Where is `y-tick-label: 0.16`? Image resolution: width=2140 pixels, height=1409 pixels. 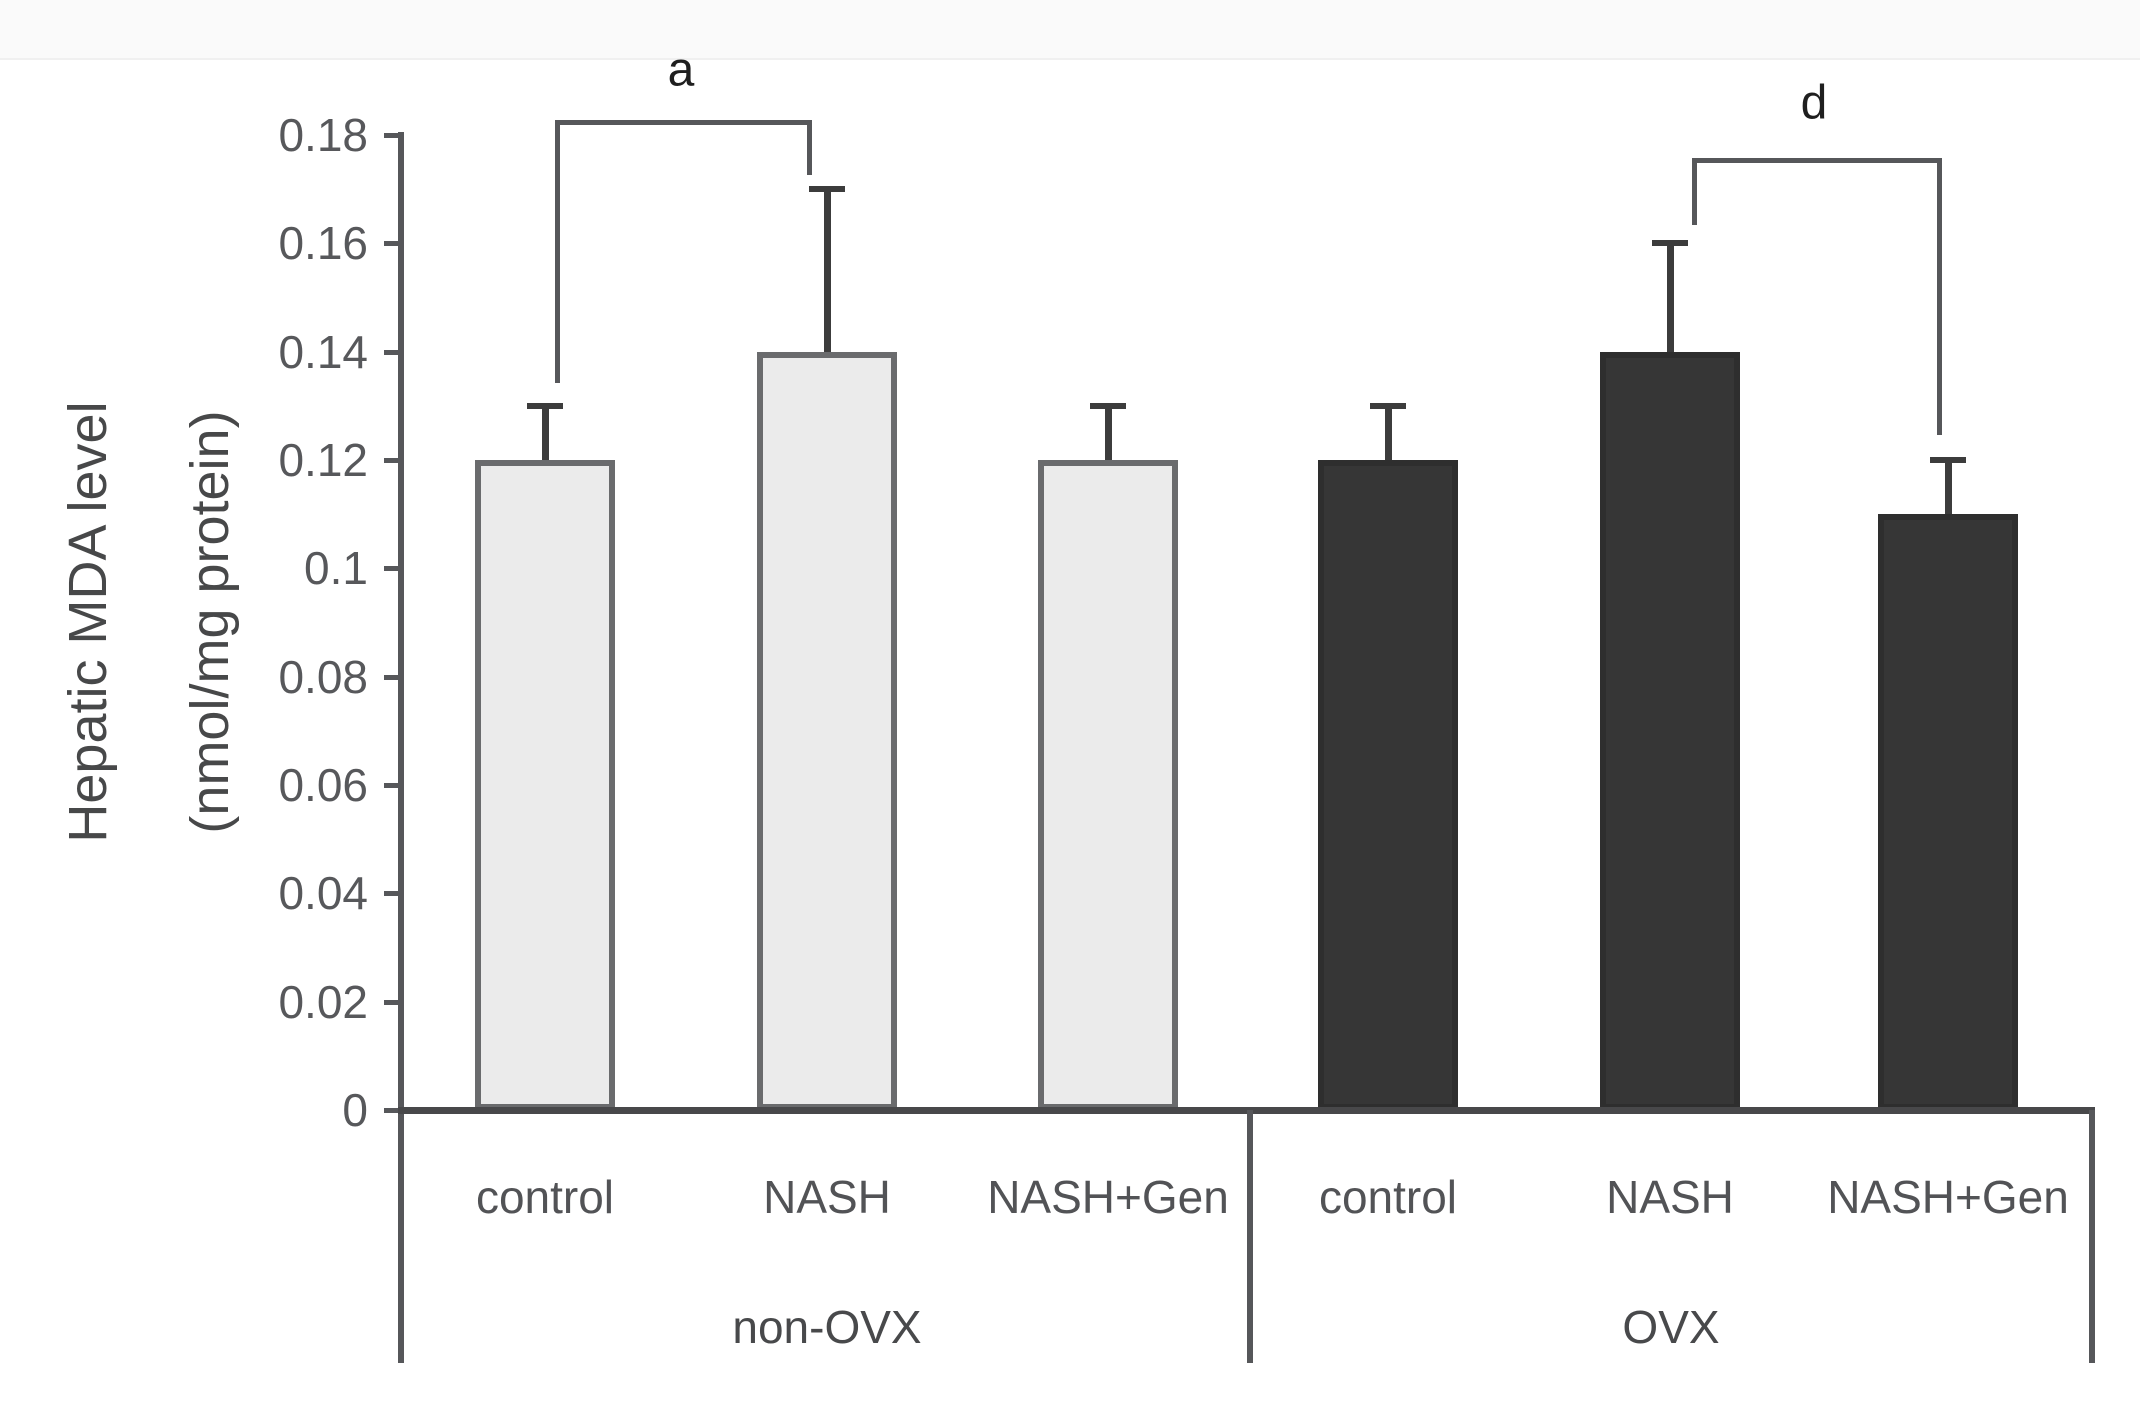 y-tick-label: 0.16 is located at coordinates (323, 243).